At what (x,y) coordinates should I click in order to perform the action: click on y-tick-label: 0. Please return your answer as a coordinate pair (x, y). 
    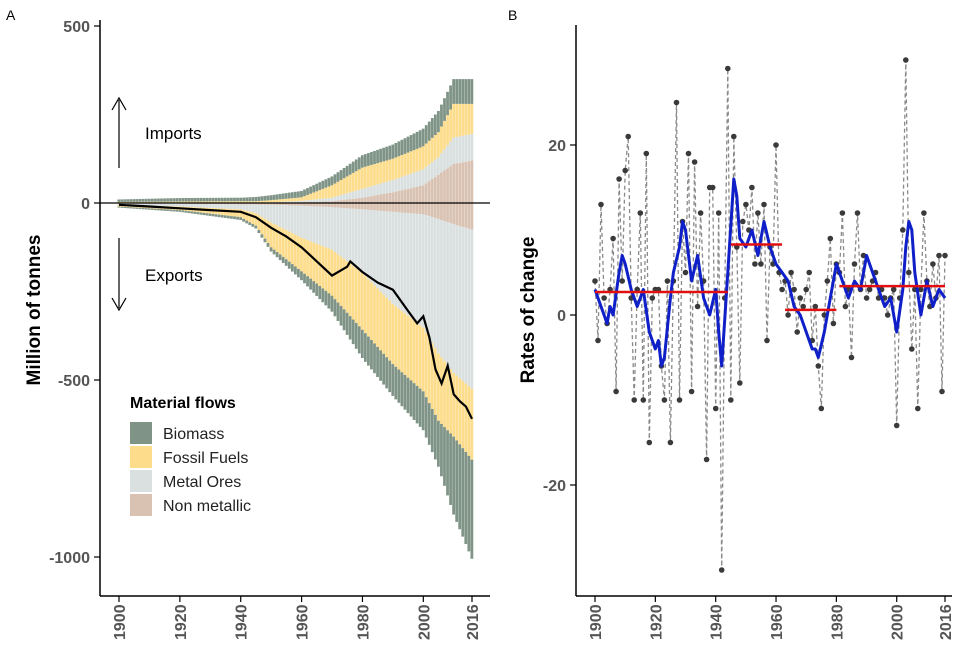
    Looking at the image, I should click on (561, 316).